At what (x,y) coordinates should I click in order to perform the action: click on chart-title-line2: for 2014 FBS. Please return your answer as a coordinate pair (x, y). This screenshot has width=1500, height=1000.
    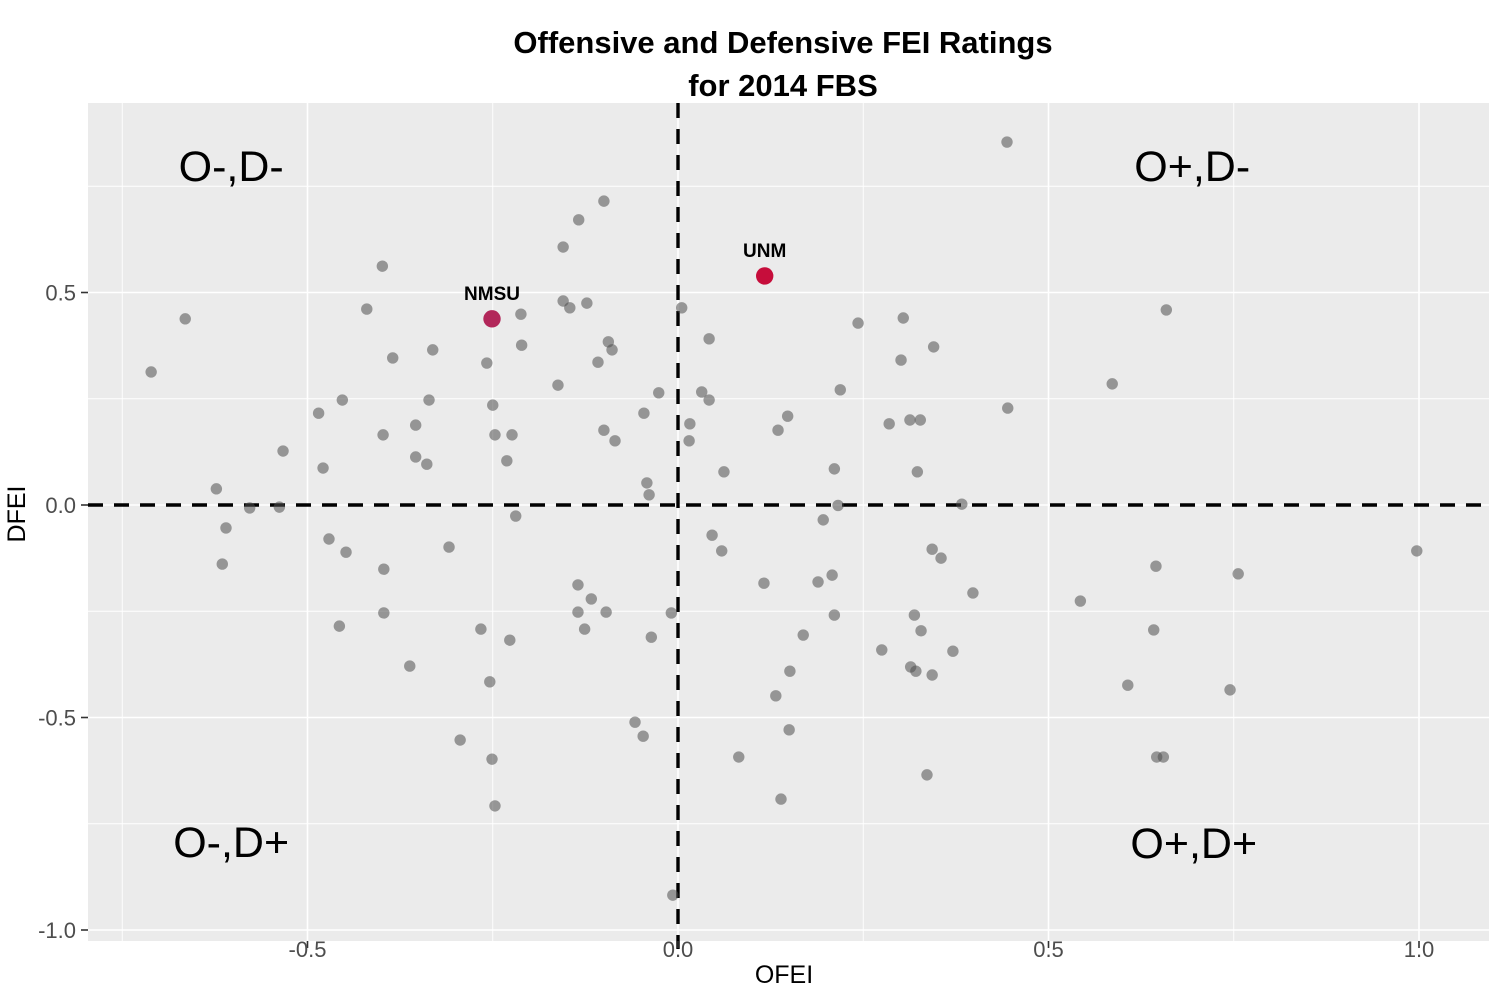
    Looking at the image, I should click on (783, 85).